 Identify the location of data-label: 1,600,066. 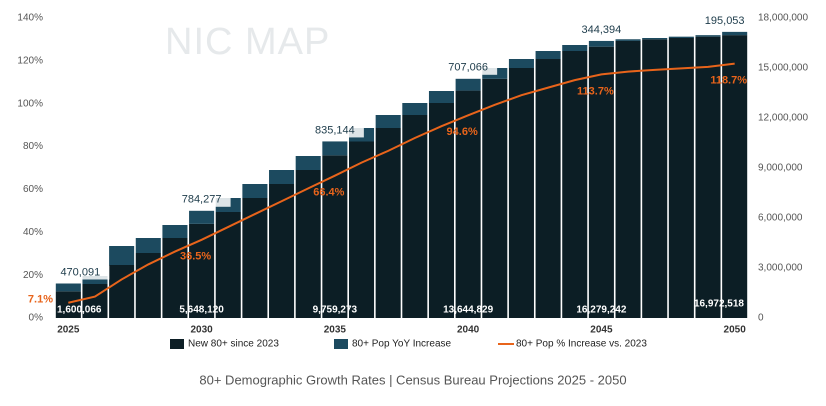
(79, 310).